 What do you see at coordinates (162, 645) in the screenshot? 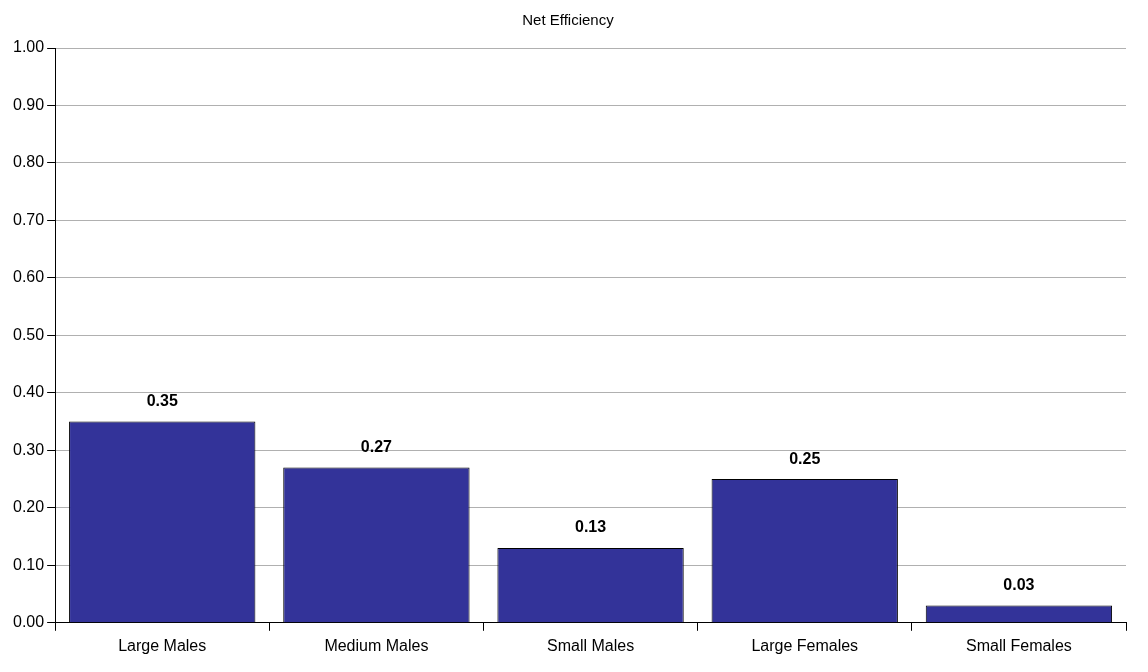
I see `x-tick-label: Large Males` at bounding box center [162, 645].